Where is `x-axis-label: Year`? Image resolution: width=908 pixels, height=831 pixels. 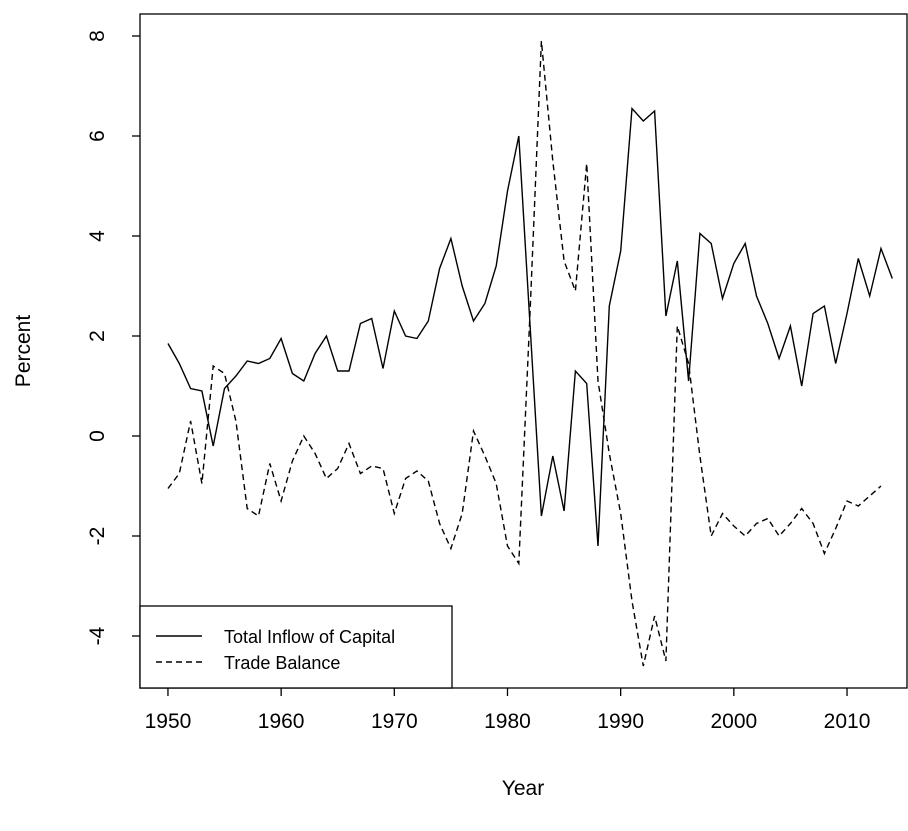 x-axis-label: Year is located at coordinates (523, 788).